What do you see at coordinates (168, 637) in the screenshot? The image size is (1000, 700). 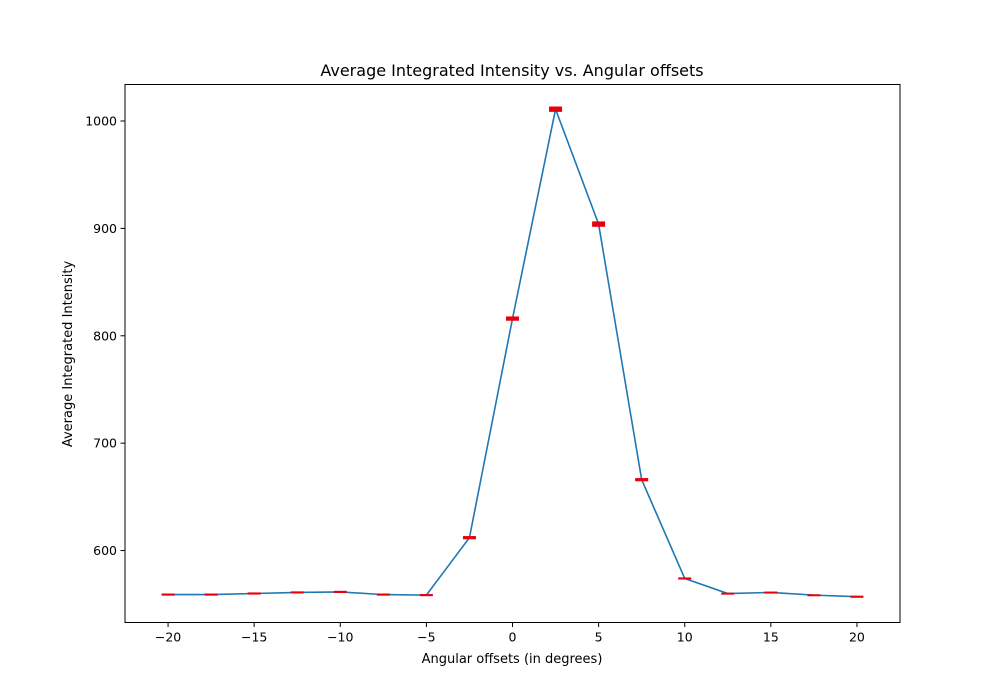 I see `x-tick-label: −20` at bounding box center [168, 637].